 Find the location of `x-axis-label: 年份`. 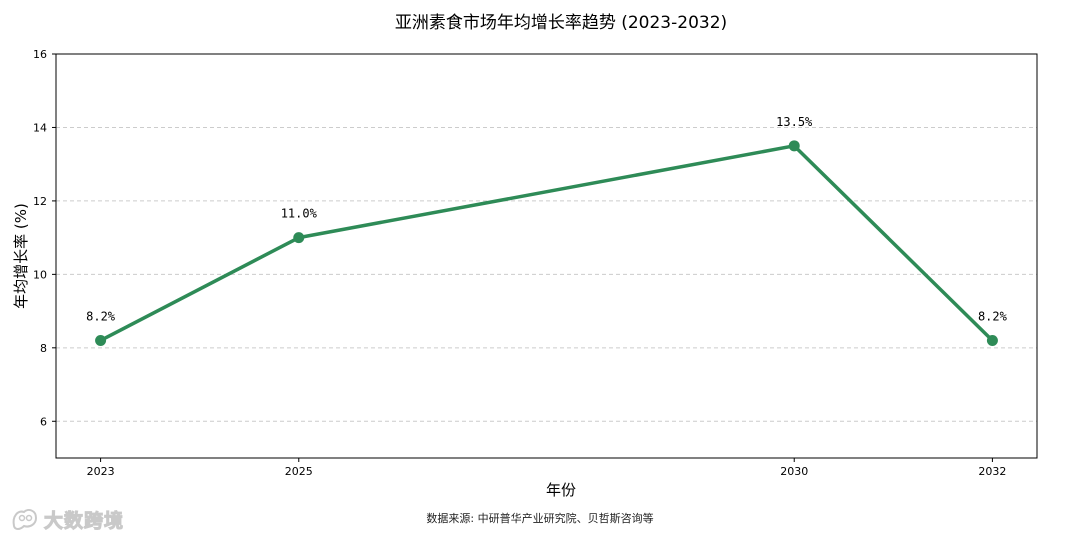

x-axis-label: 年份 is located at coordinates (561, 490).